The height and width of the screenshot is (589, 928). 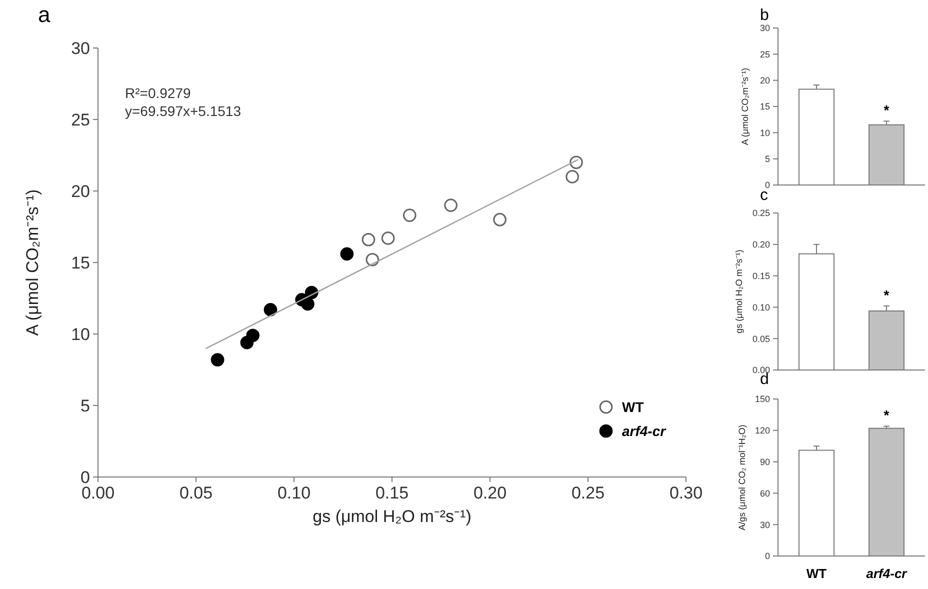 What do you see at coordinates (742, 477) in the screenshot?
I see `y-axis-title: A/gs (μmol CO₂ mol⁻¹H₂O)` at bounding box center [742, 477].